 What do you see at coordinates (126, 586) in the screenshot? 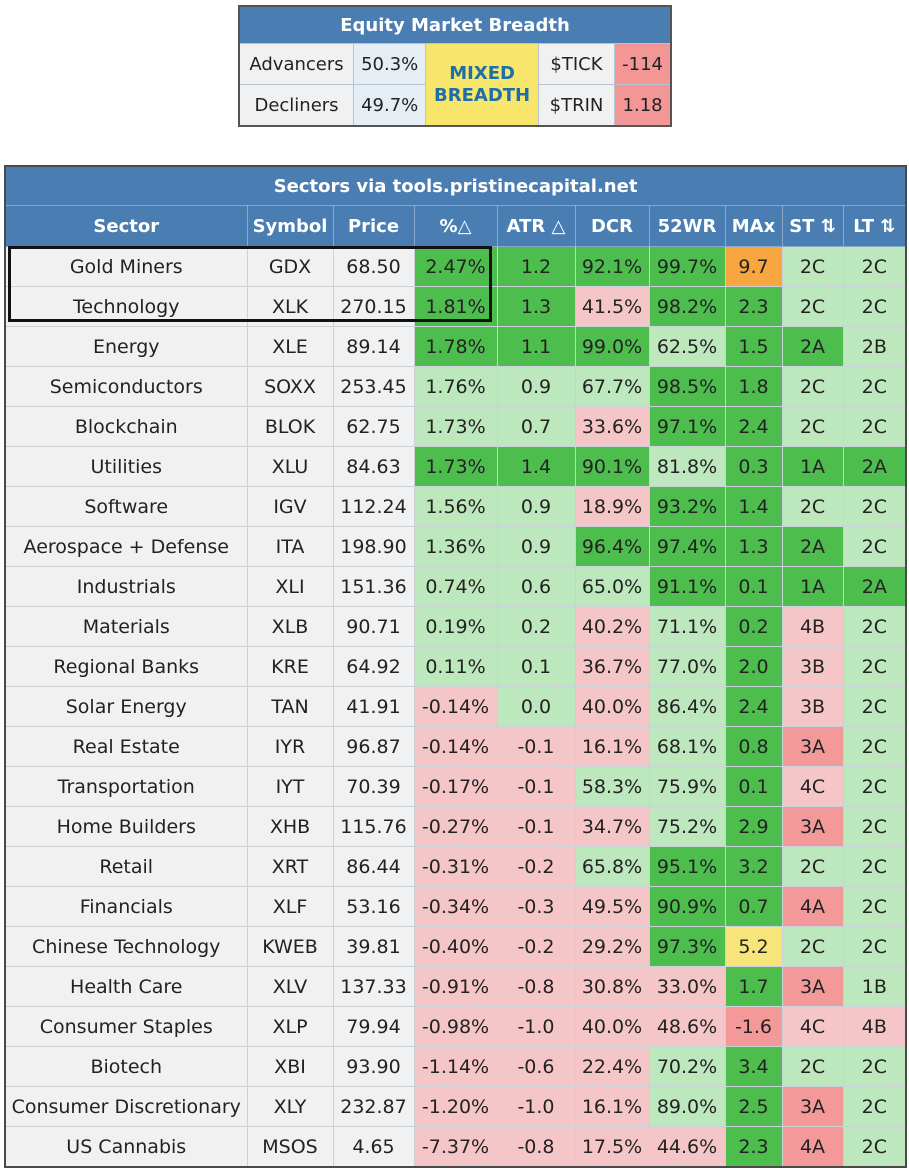
I see `sector-name-cell: Industrials` at bounding box center [126, 586].